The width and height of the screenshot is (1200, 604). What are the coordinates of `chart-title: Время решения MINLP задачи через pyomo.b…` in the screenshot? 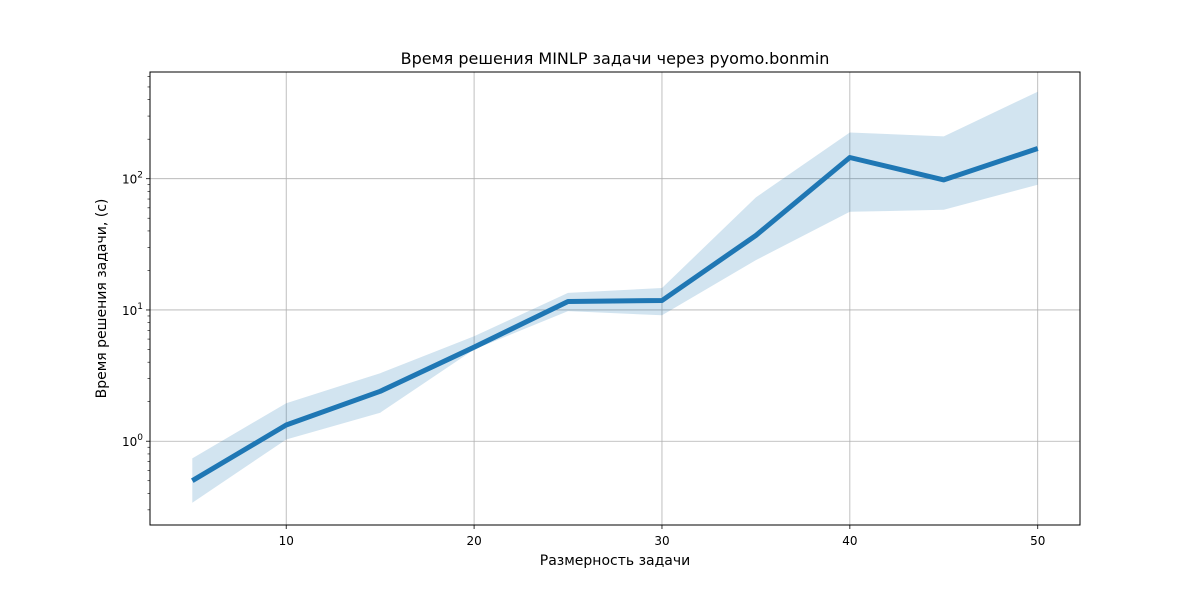 It's located at (615, 58).